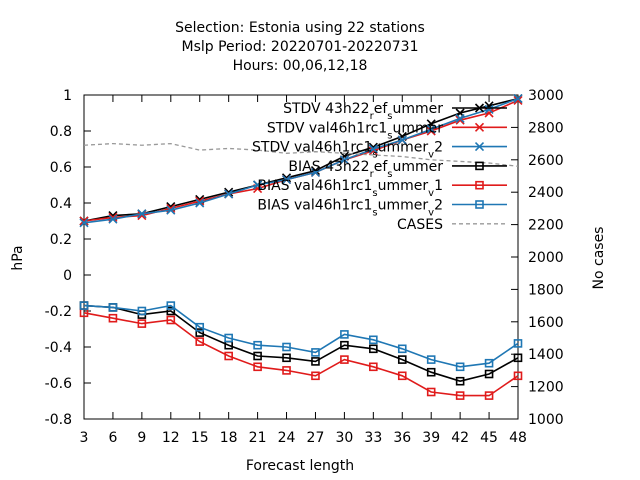 This screenshot has width=640, height=480. What do you see at coordinates (365, 169) in the screenshot?
I see `legend-label: BIAS 43h22refsummer` at bounding box center [365, 169].